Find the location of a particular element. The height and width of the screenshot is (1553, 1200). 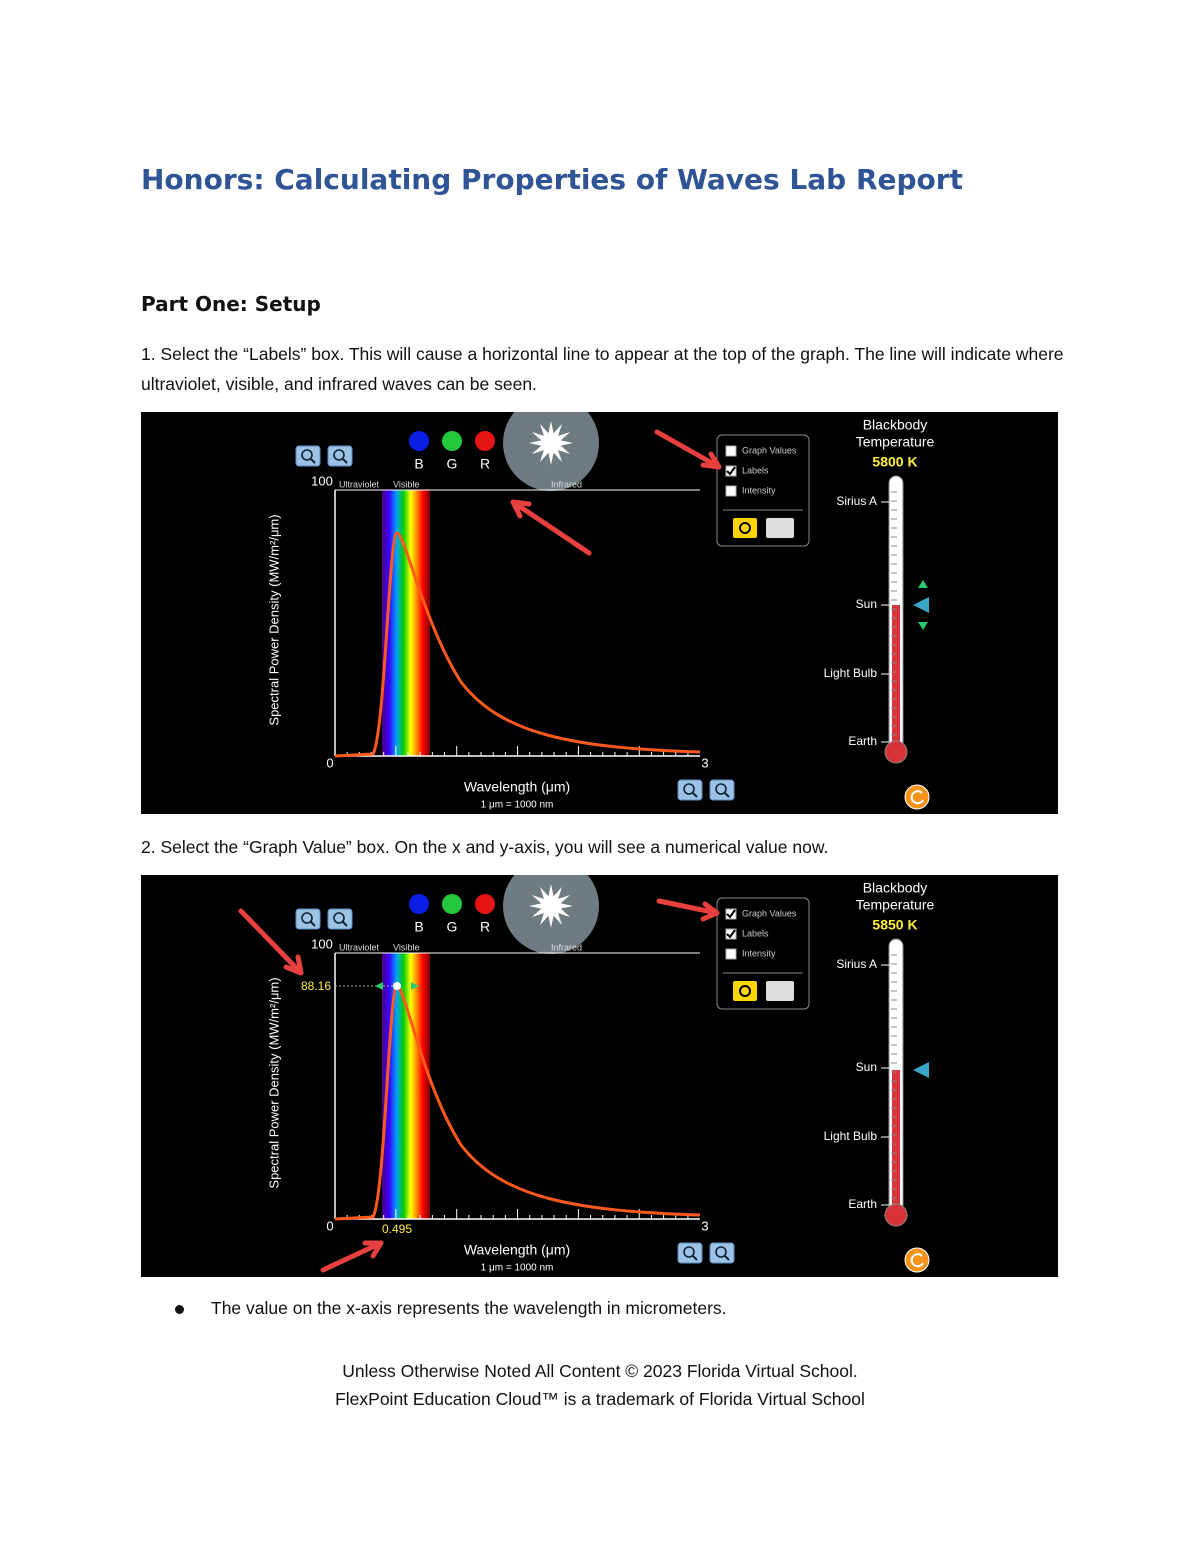

section-heading: Part One: Setup is located at coordinates (231, 304).